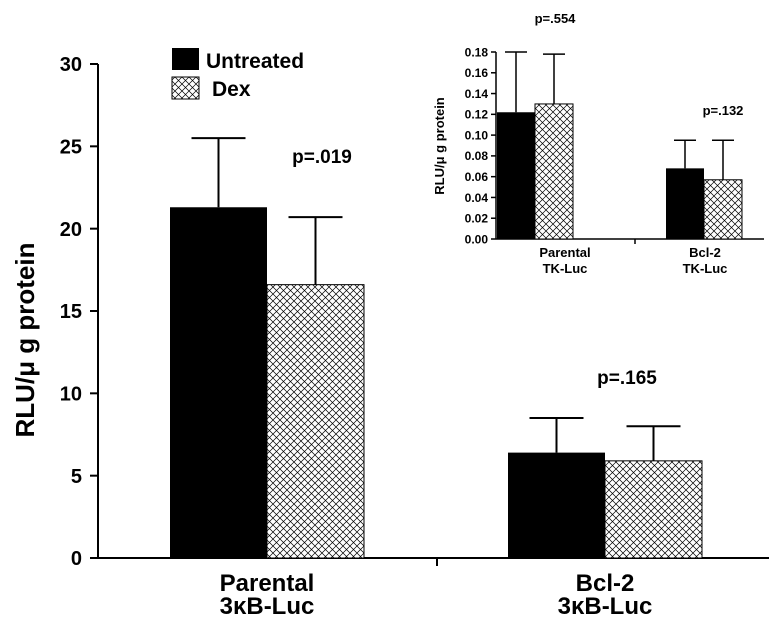 The image size is (769, 619). What do you see at coordinates (71, 148) in the screenshot?
I see `main-y-tick-label-5: 25` at bounding box center [71, 148].